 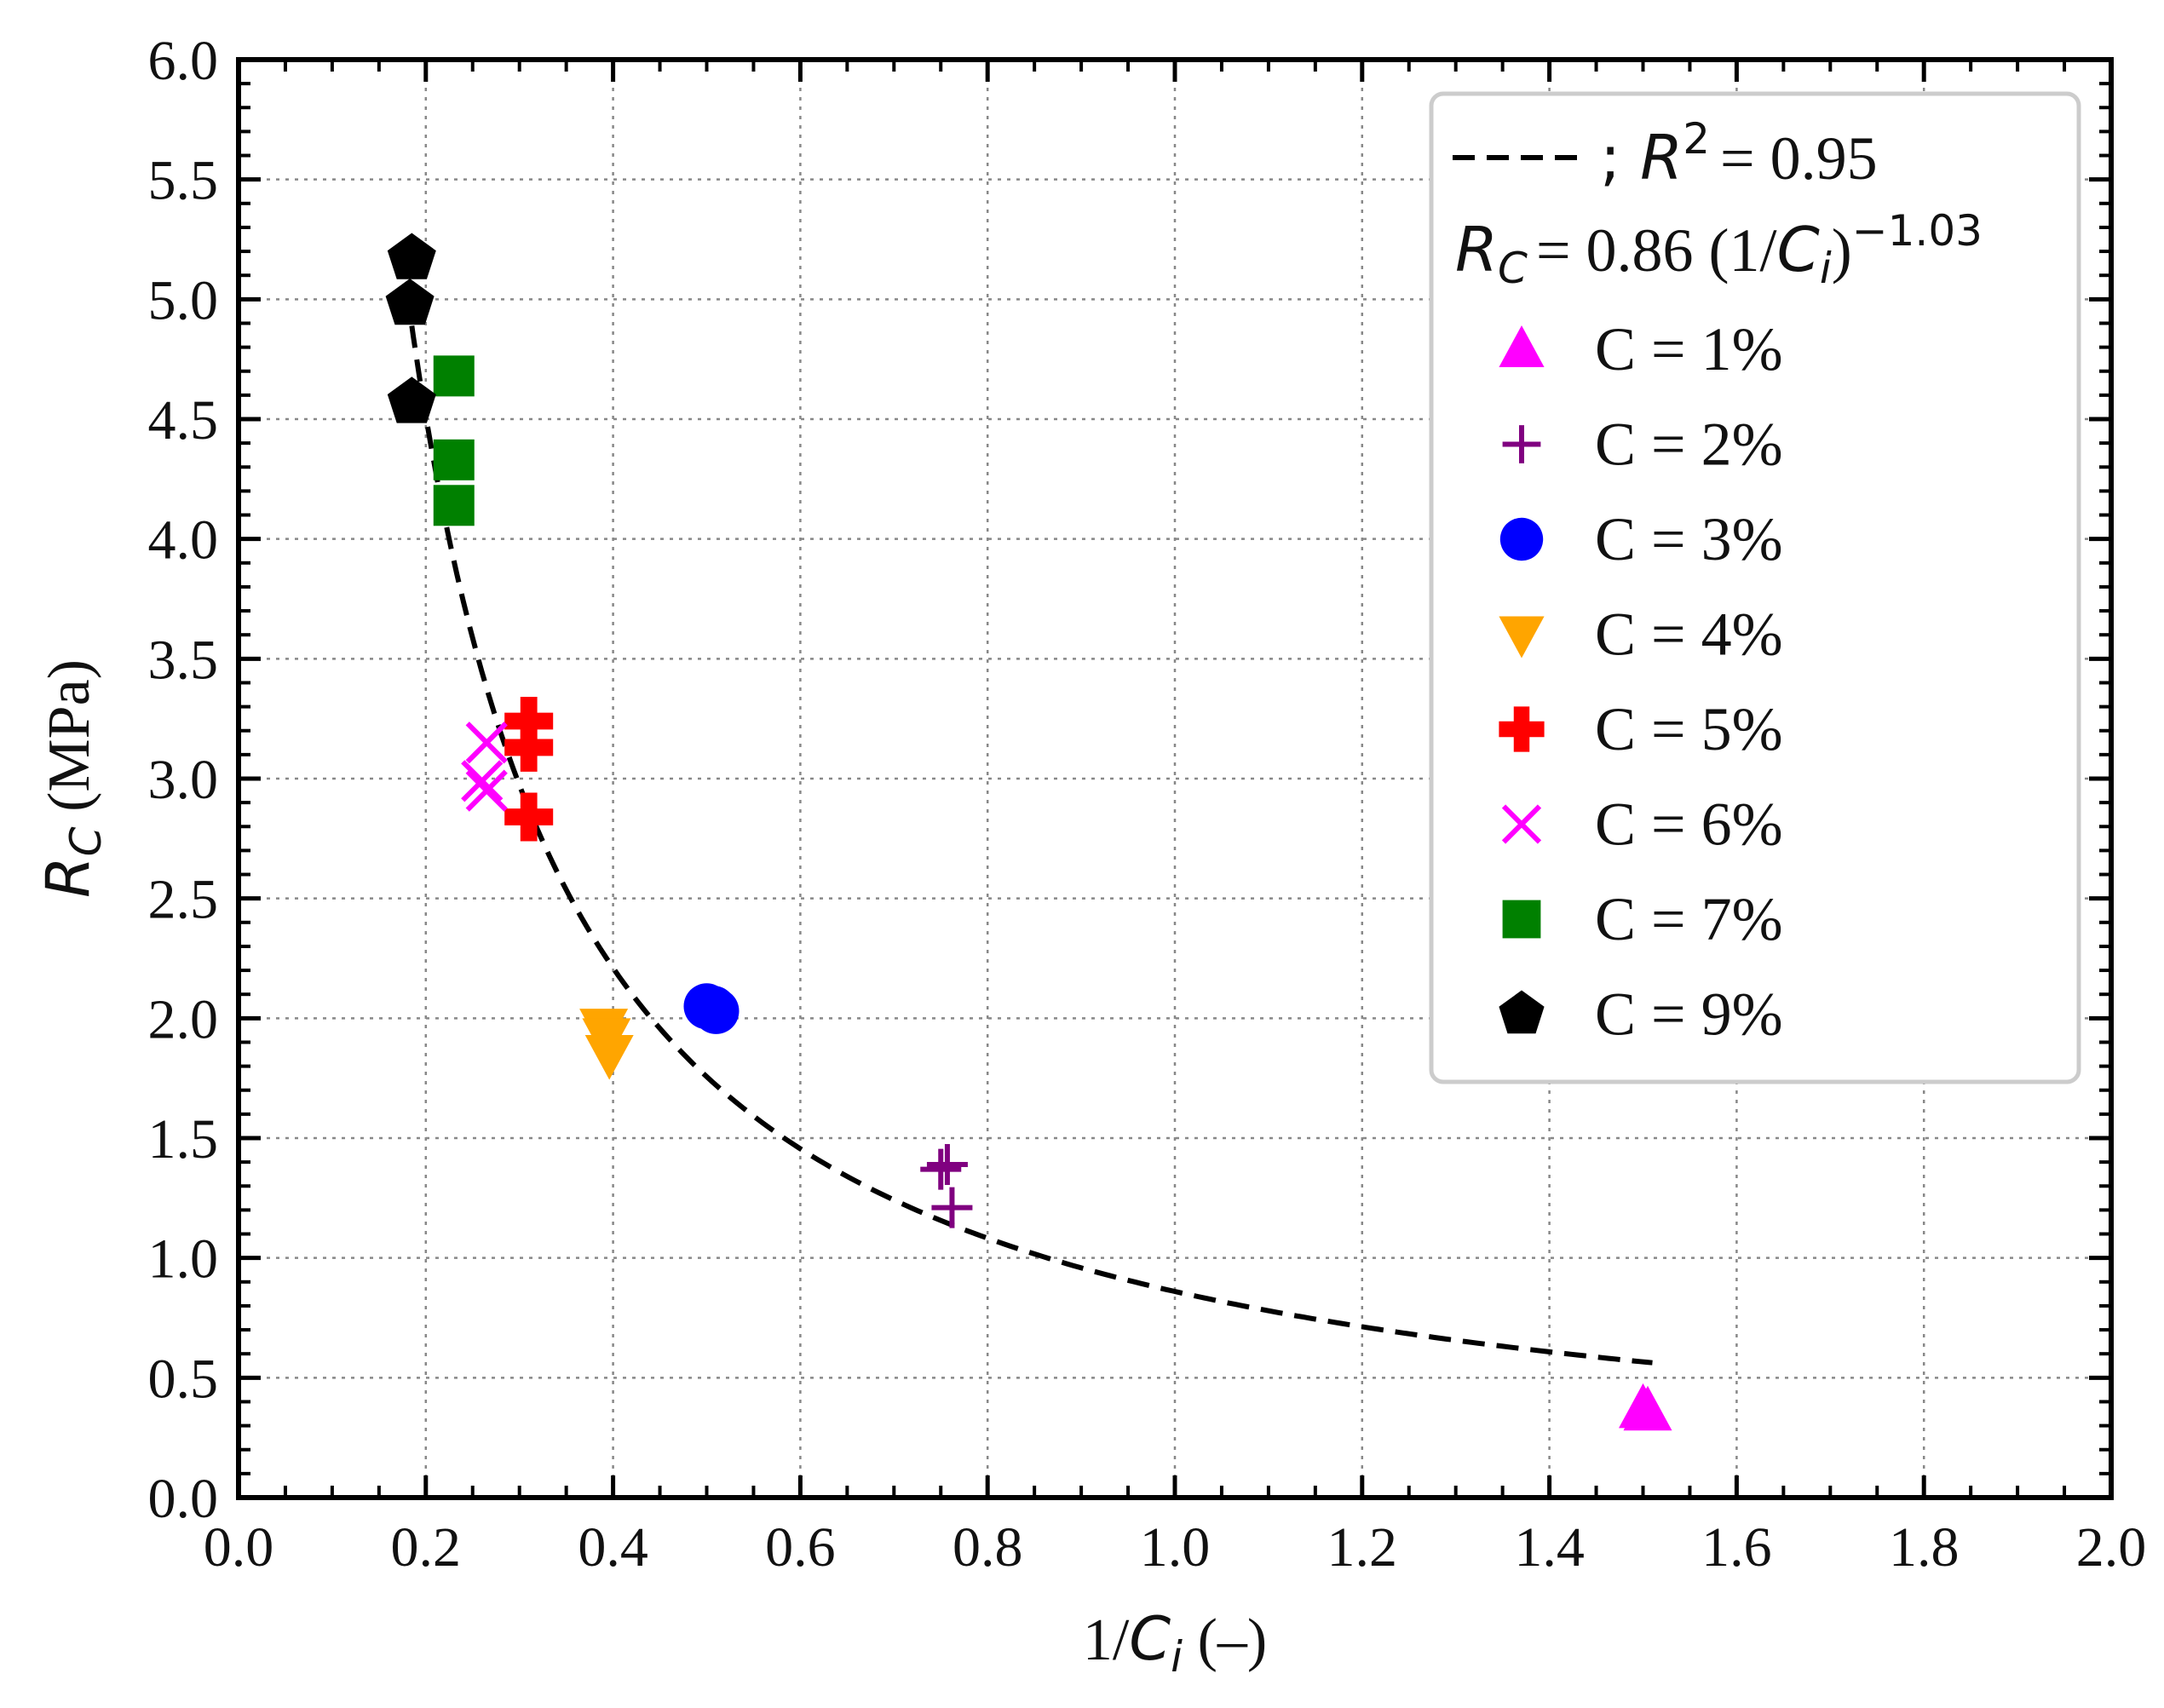 What do you see at coordinates (1739, 153) in the screenshot?
I see `legend-fit-r2: ; R2 = 0.95` at bounding box center [1739, 153].